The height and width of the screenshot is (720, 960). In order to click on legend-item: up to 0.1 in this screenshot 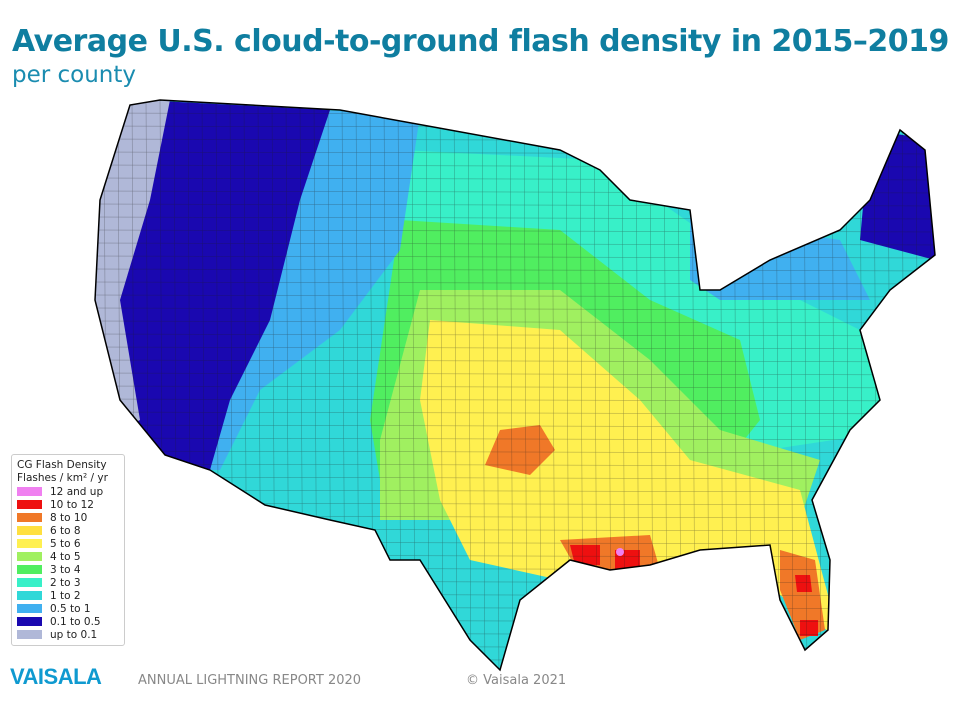, I will do `click(68, 634)`.